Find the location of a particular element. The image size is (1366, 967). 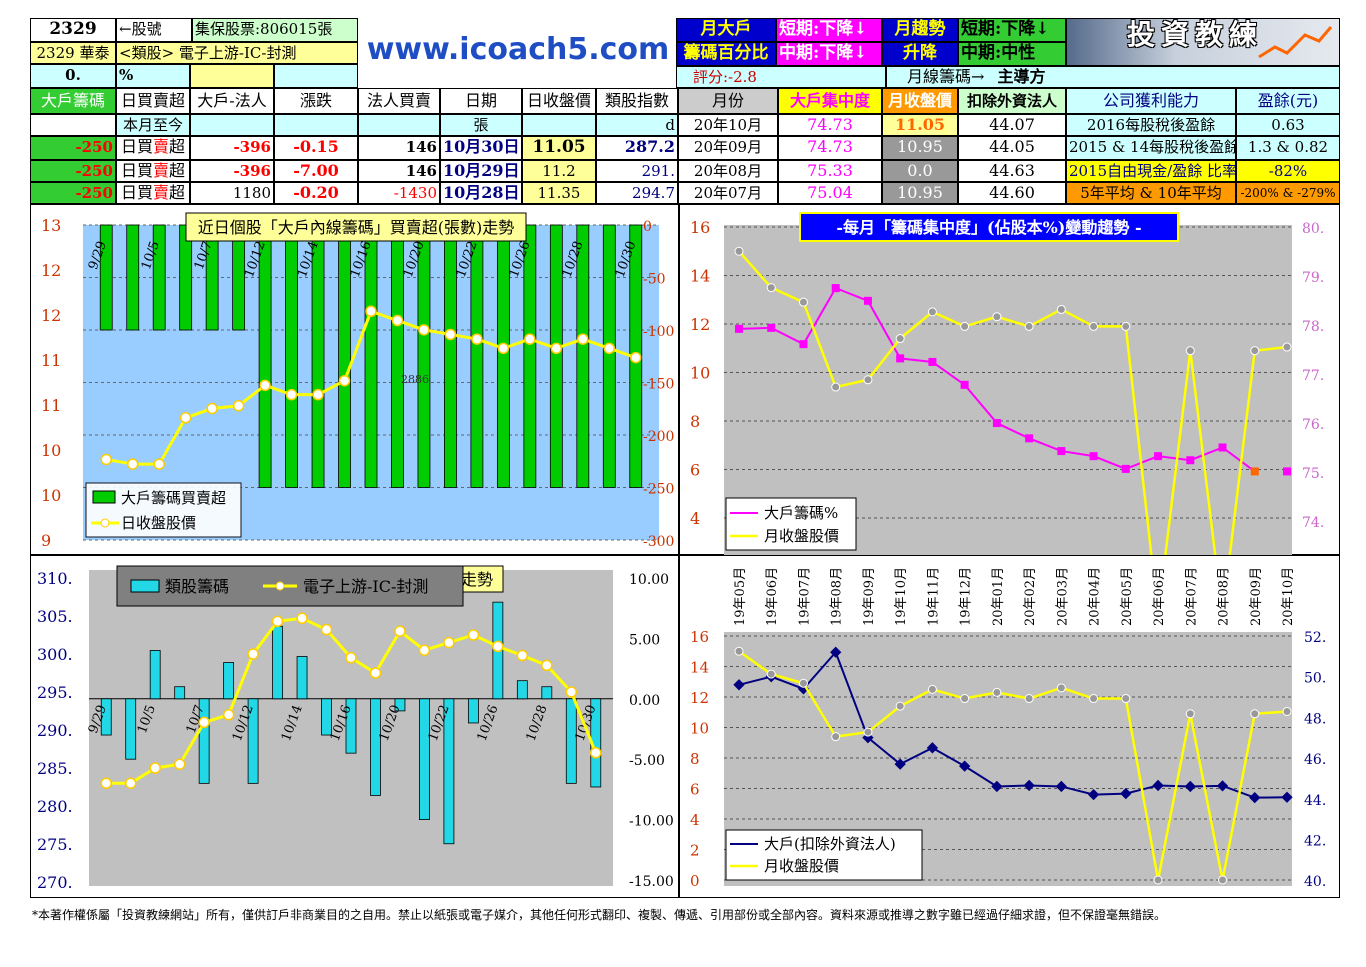

daily-row-diff: -396 is located at coordinates (232, 171).